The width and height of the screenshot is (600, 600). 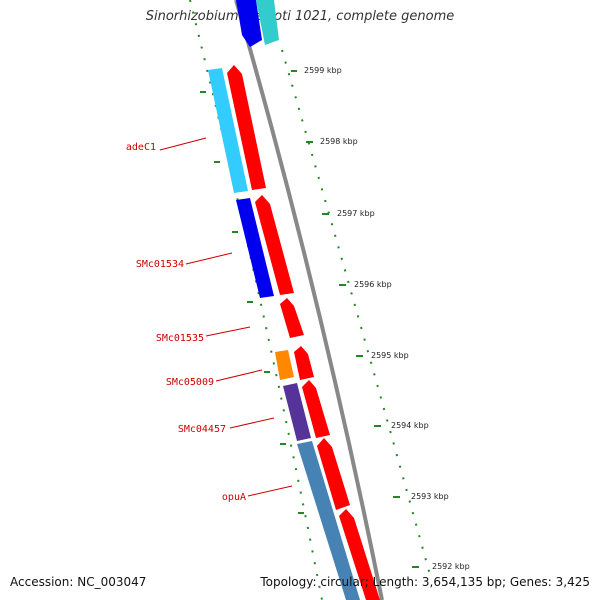 What do you see at coordinates (249, 23) in the screenshot?
I see `feature-top-blue` at bounding box center [249, 23].